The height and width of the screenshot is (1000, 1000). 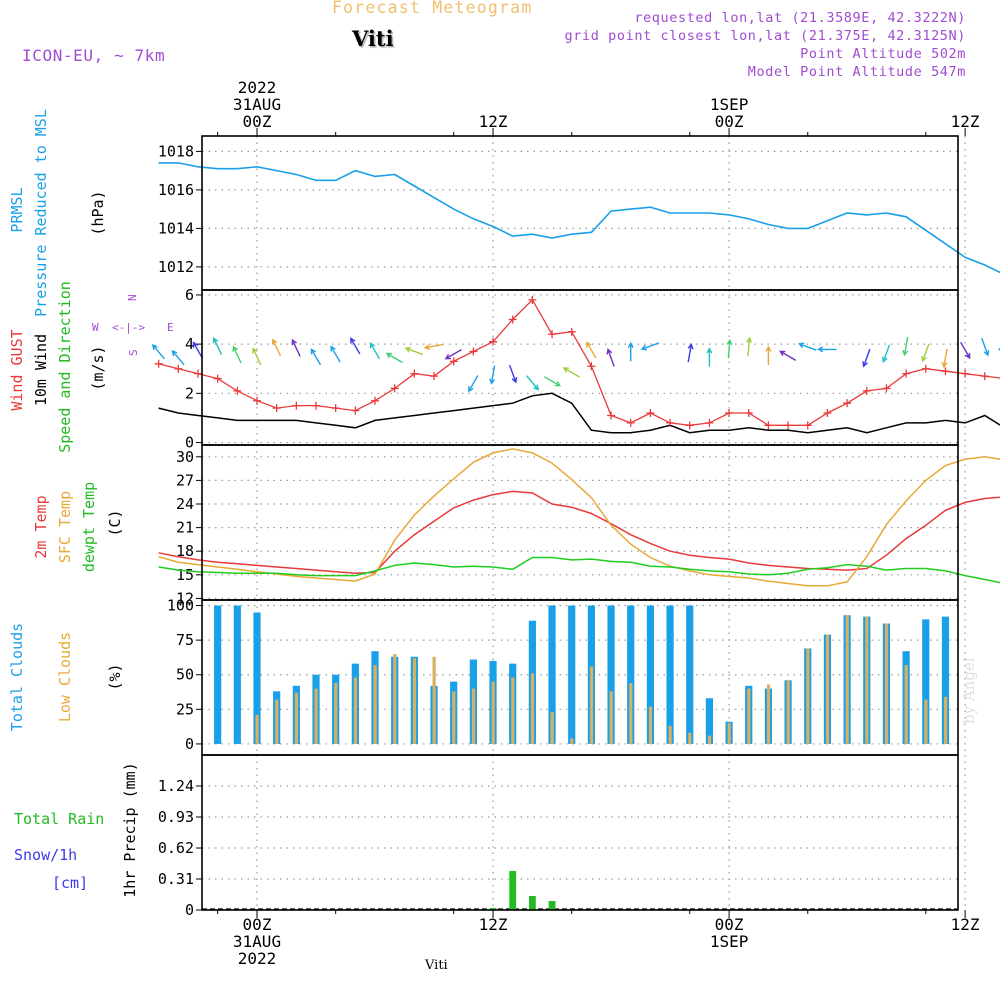 I want to click on y-tick-label: 6, so click(x=189, y=295).